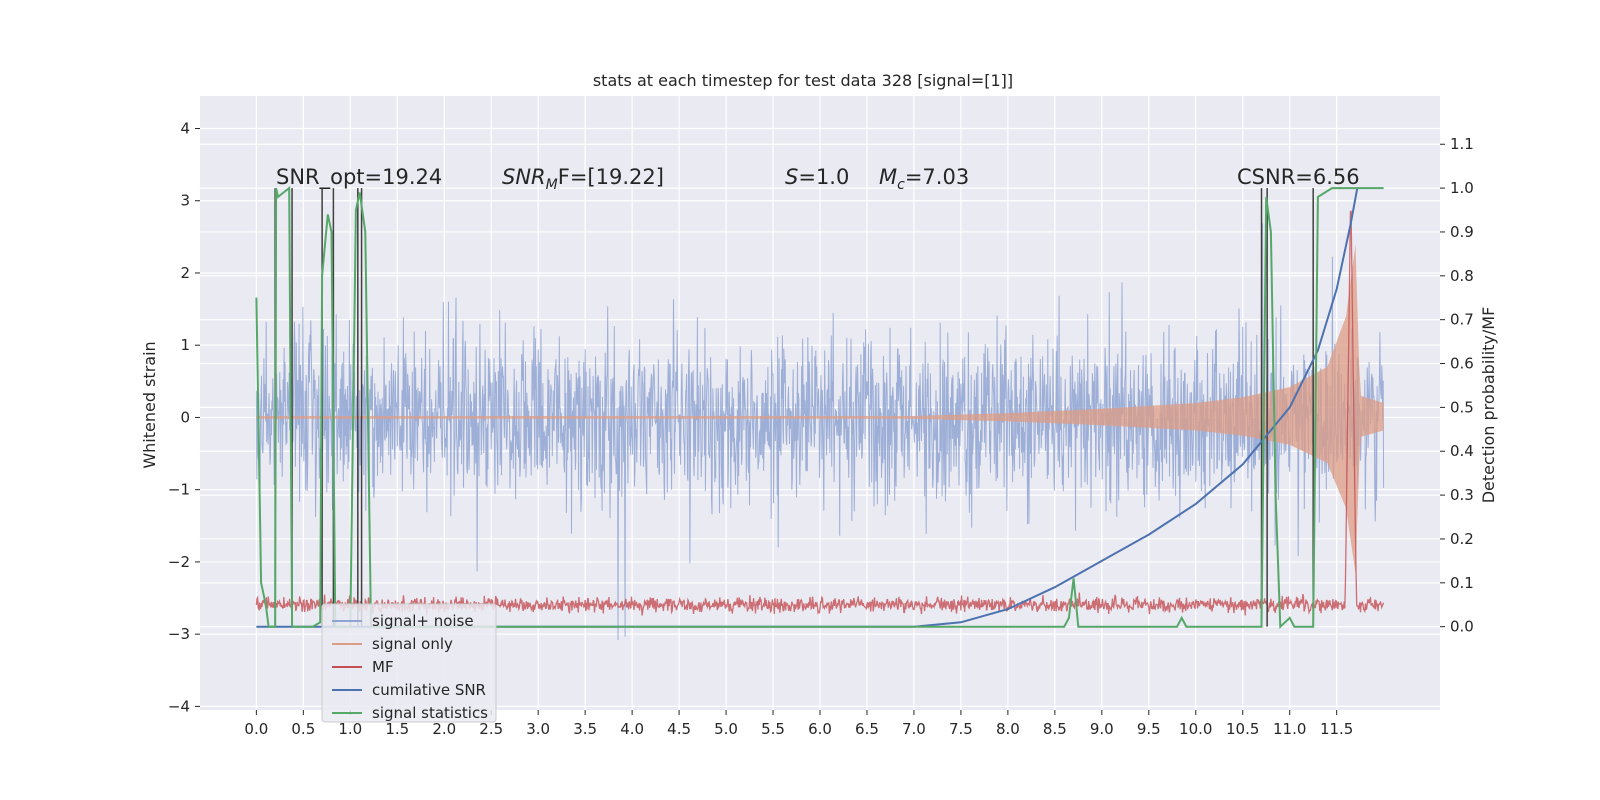 The width and height of the screenshot is (1600, 800). Describe the element at coordinates (1462, 144) in the screenshot. I see `y-right-tick-label: 1.1` at that location.